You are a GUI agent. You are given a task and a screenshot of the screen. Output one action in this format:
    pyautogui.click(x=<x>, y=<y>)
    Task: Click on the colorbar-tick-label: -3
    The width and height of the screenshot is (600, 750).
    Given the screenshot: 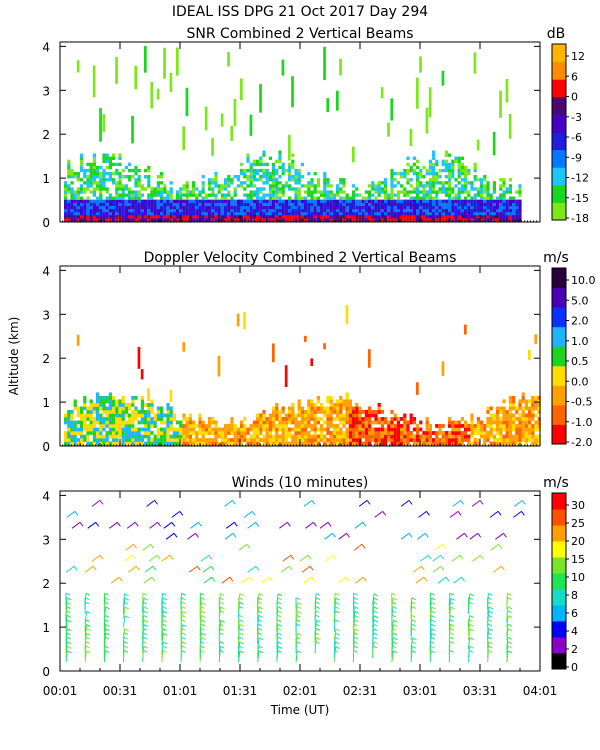 What is the action you would take?
    pyautogui.click(x=576, y=117)
    